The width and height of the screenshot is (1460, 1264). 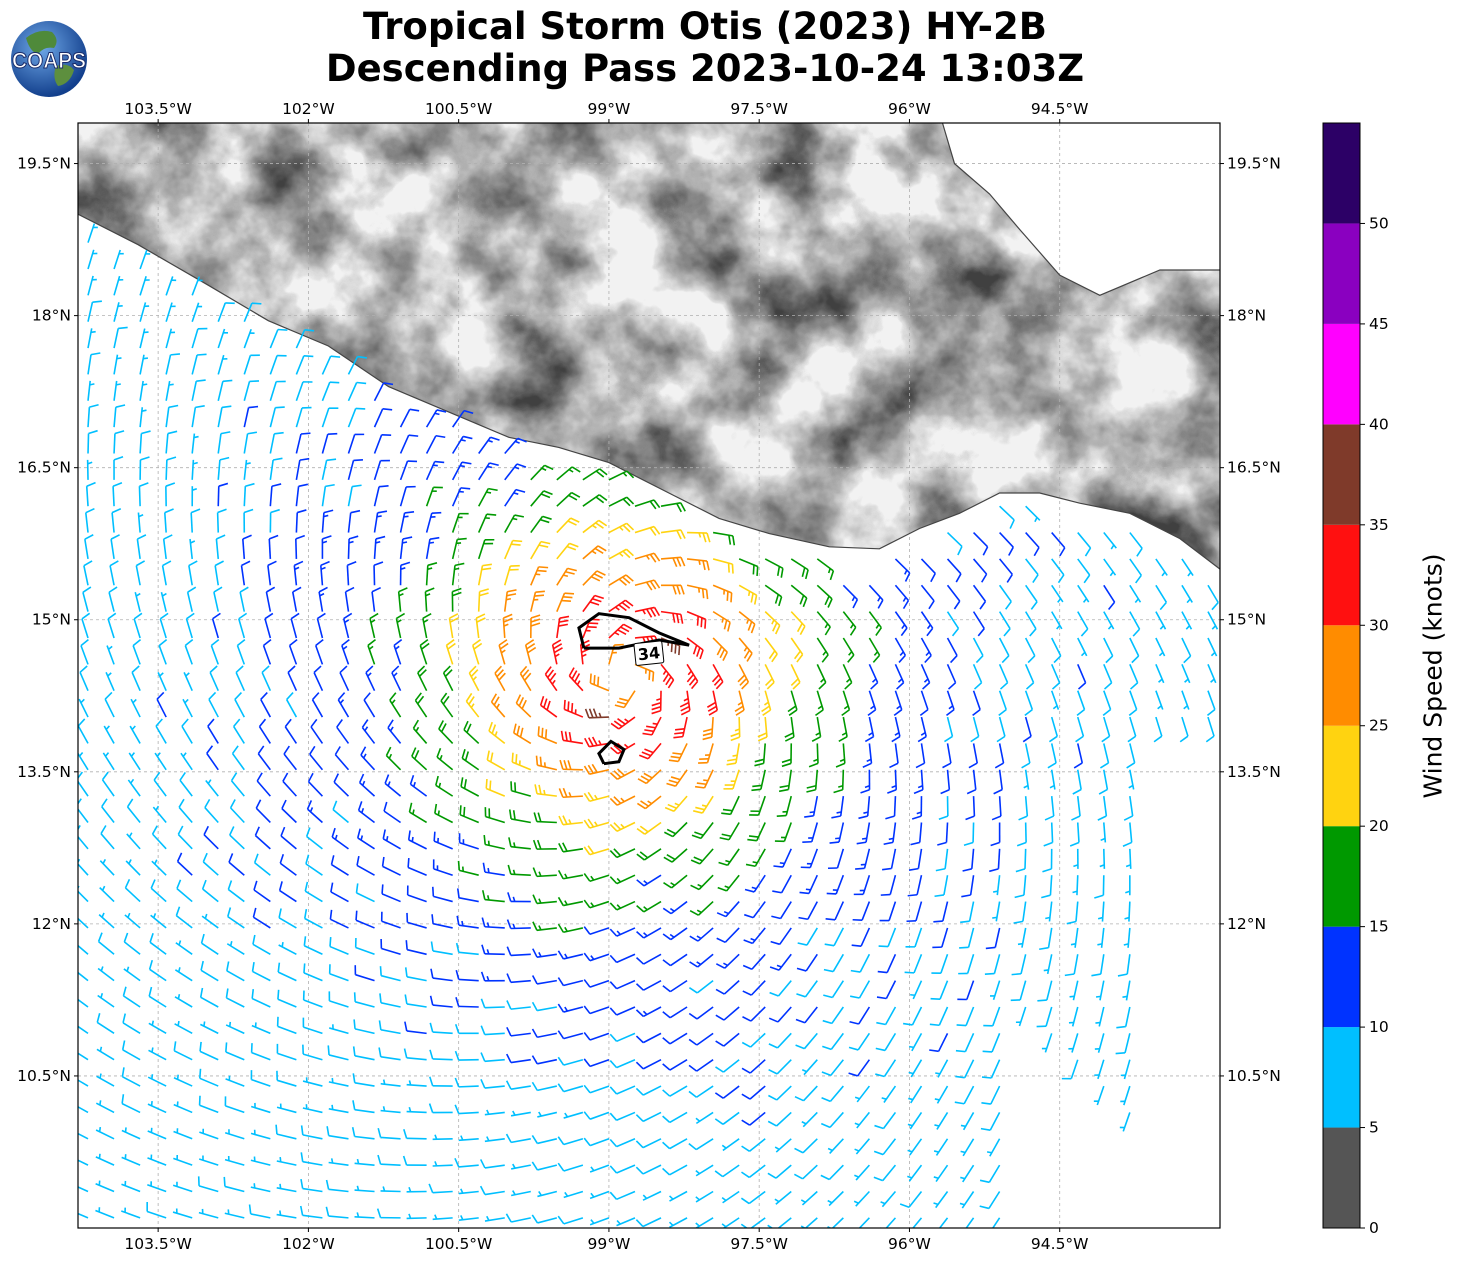 I want to click on colorbar-tick-label: 10, so click(x=1379, y=1027).